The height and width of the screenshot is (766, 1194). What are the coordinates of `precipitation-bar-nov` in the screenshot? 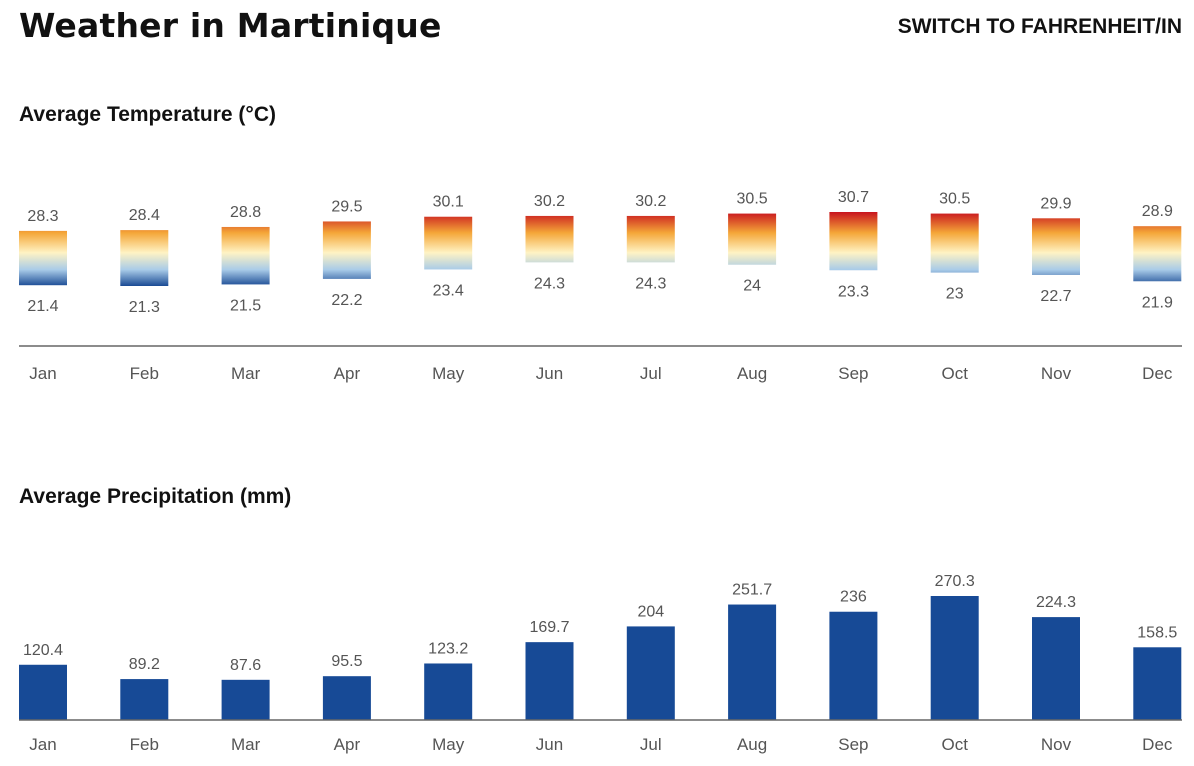 It's located at (1056, 668).